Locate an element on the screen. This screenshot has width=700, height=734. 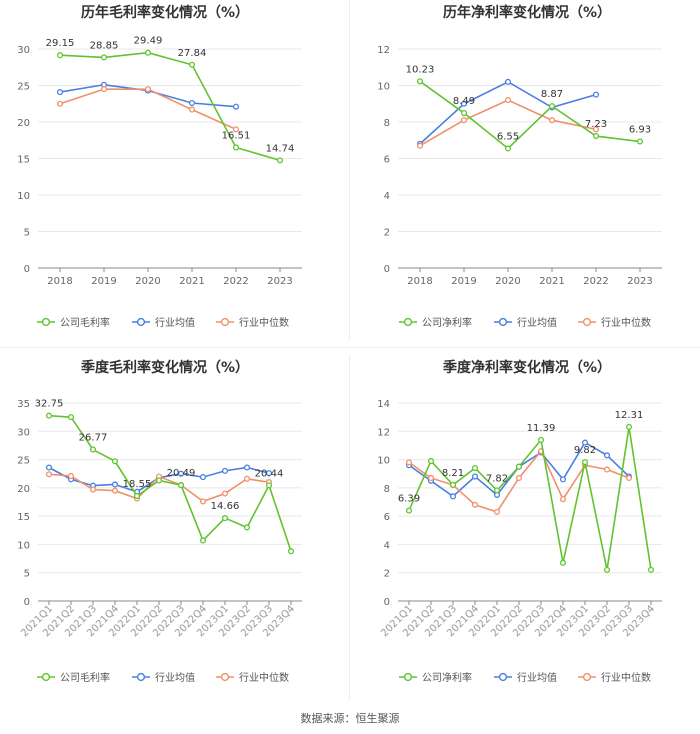
data-label: 6.55 is located at coordinates (508, 136).